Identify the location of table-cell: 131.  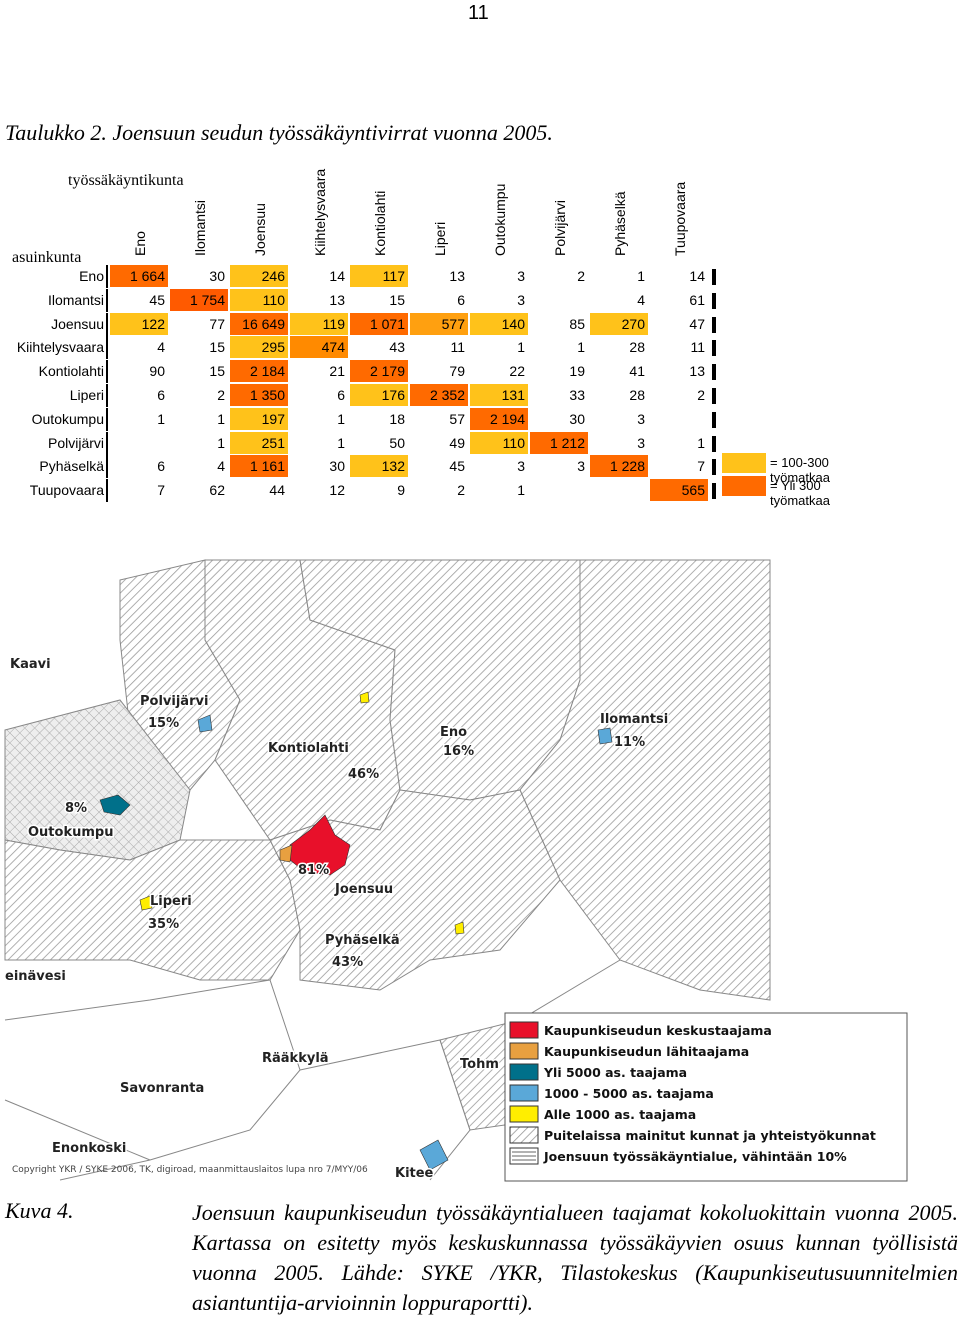
(499, 395).